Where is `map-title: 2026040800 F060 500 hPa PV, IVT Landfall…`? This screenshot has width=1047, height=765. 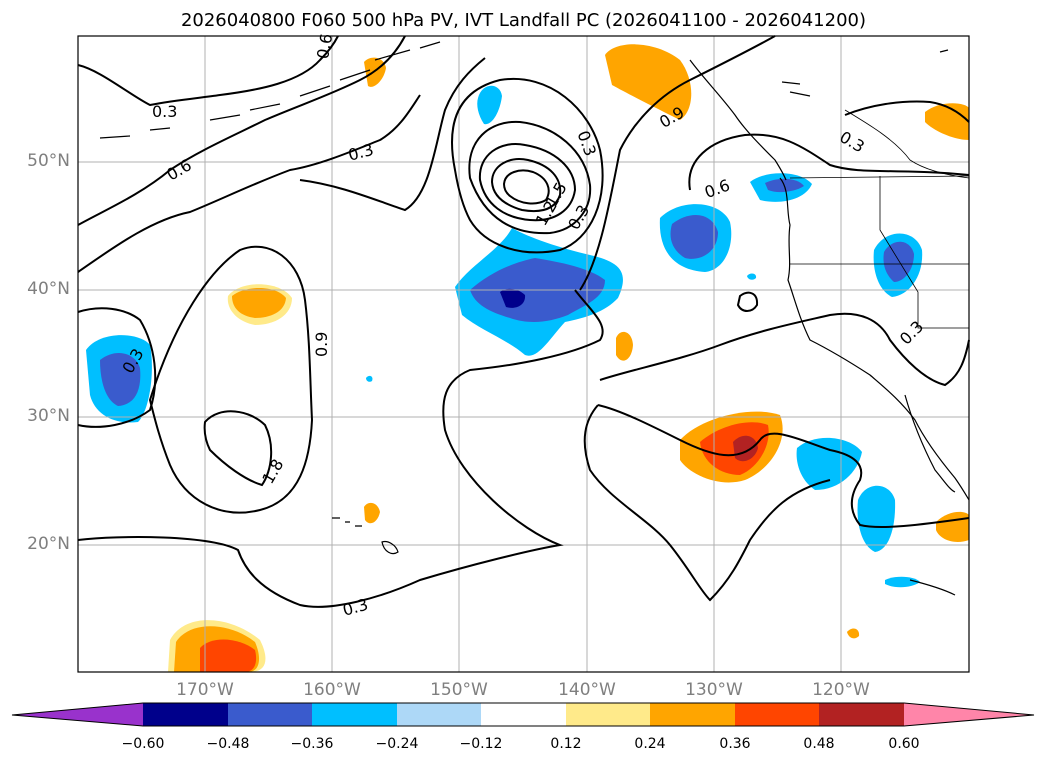 map-title: 2026040800 F060 500 hPa PV, IVT Landfall… is located at coordinates (523, 20).